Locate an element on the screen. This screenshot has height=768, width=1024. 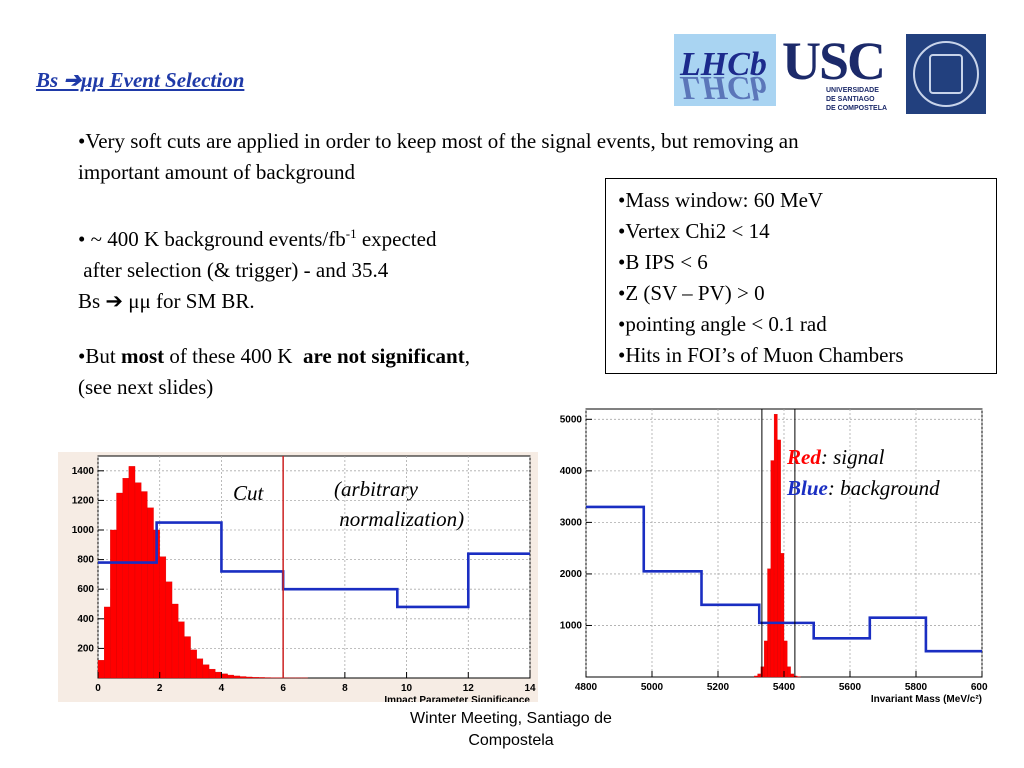
usc-sub-line: UNIVERSIDADE is located at coordinates (852, 90).